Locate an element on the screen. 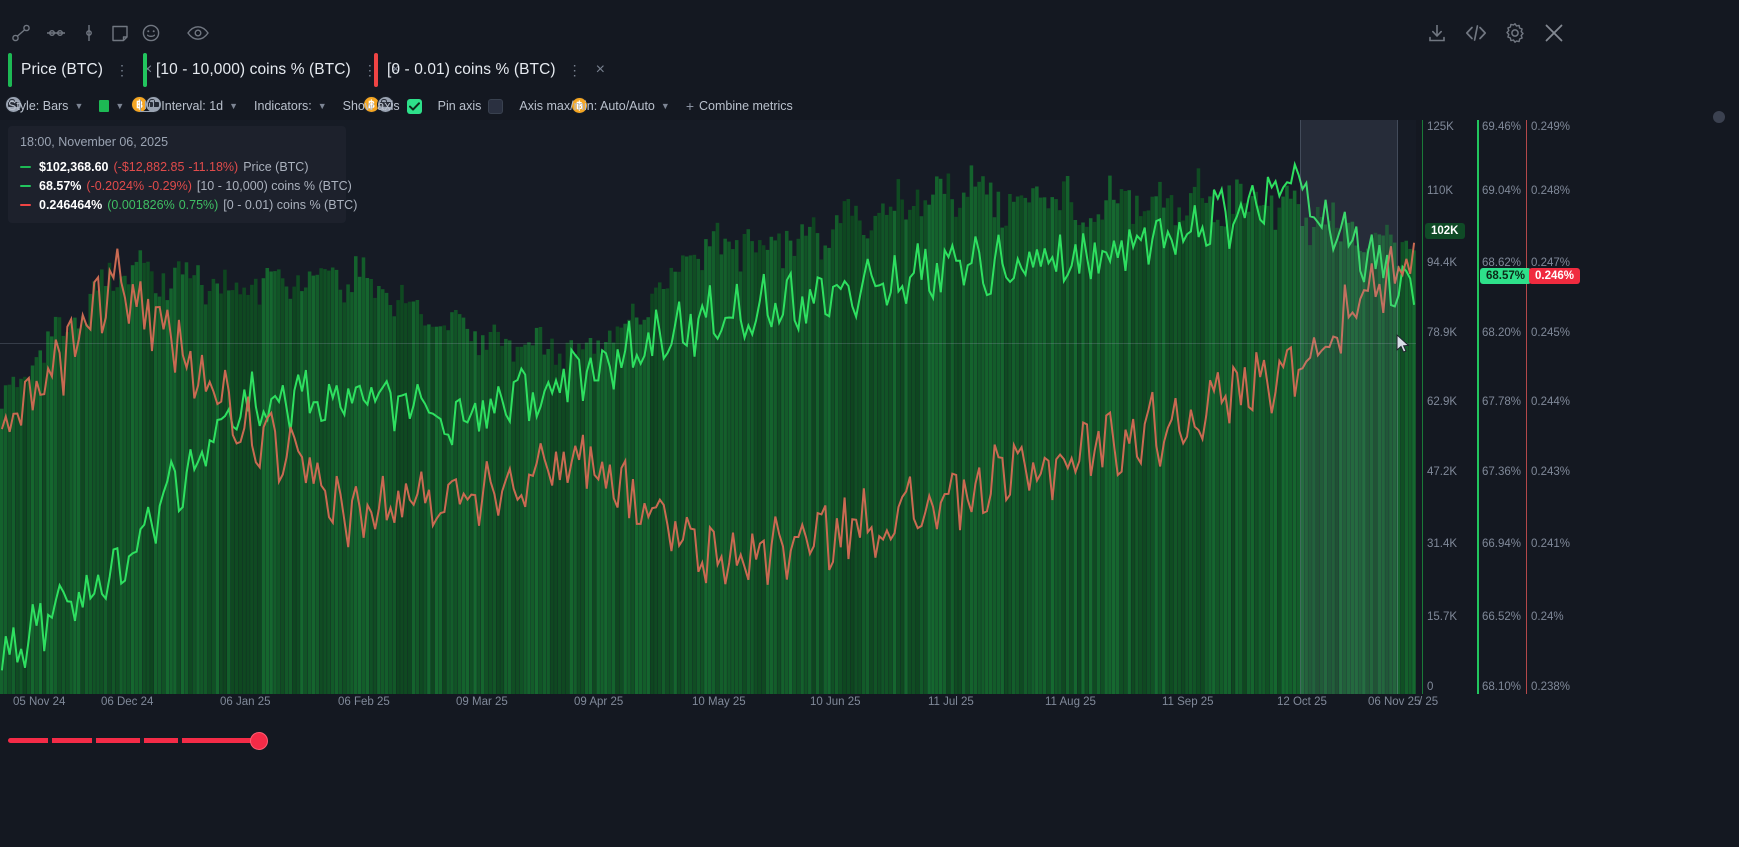  axis-tick: 62.9K is located at coordinates (1442, 402).